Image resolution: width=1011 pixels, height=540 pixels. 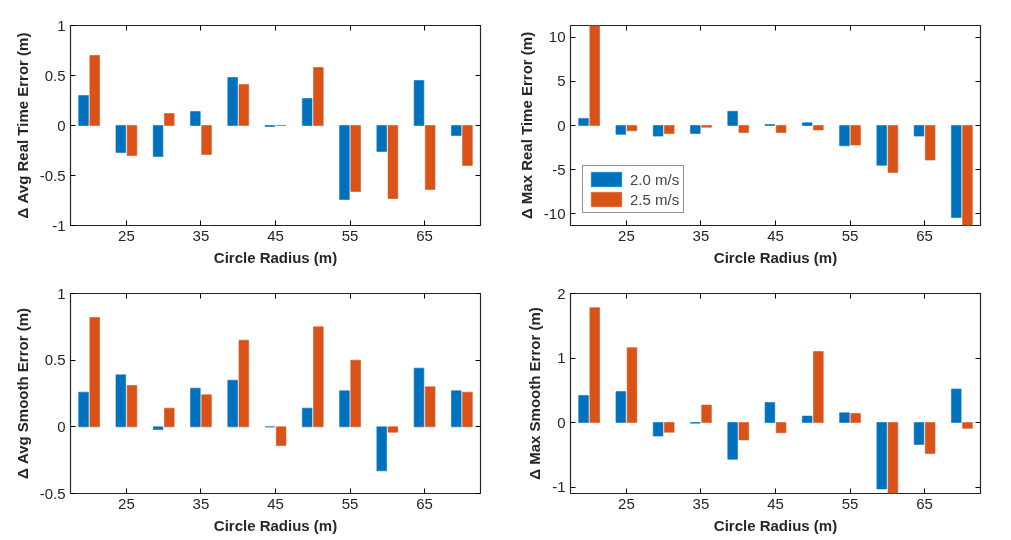 I want to click on y-axis-title: Δ Avg Smooth Error (m), so click(x=22, y=393).